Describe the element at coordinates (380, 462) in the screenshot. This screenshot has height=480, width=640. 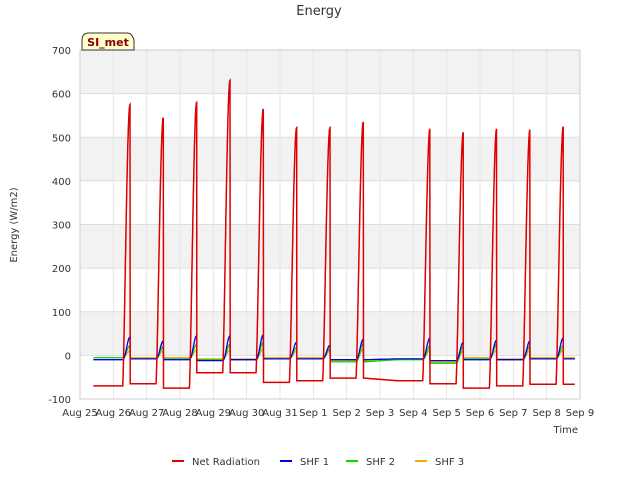
I see `legend-label: SHF 2` at that location.